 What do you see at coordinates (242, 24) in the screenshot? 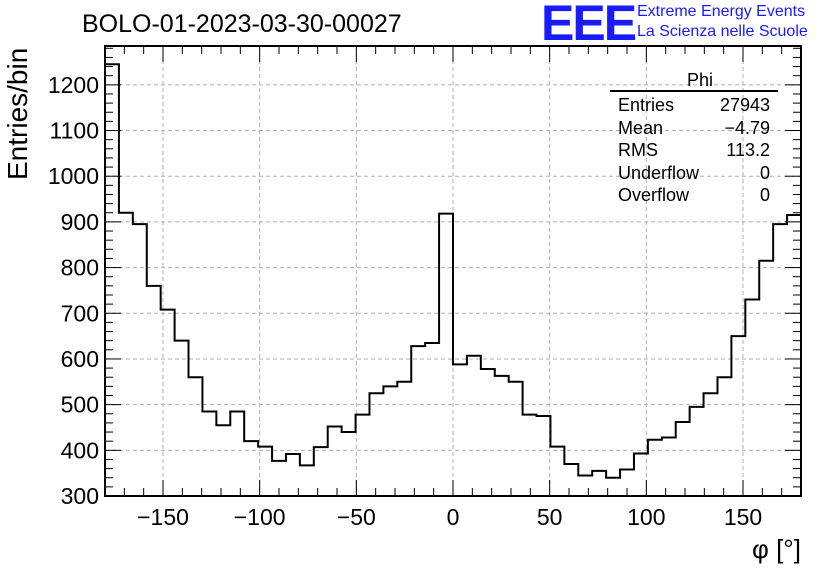
I see `chart-title: BOLO-01-2023-03-30-00027` at bounding box center [242, 24].